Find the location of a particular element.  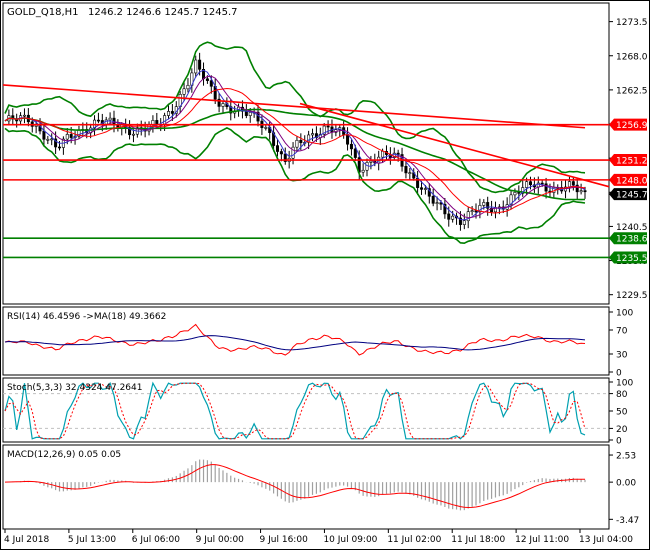

price-tag: 1238.6 is located at coordinates (628, 238).